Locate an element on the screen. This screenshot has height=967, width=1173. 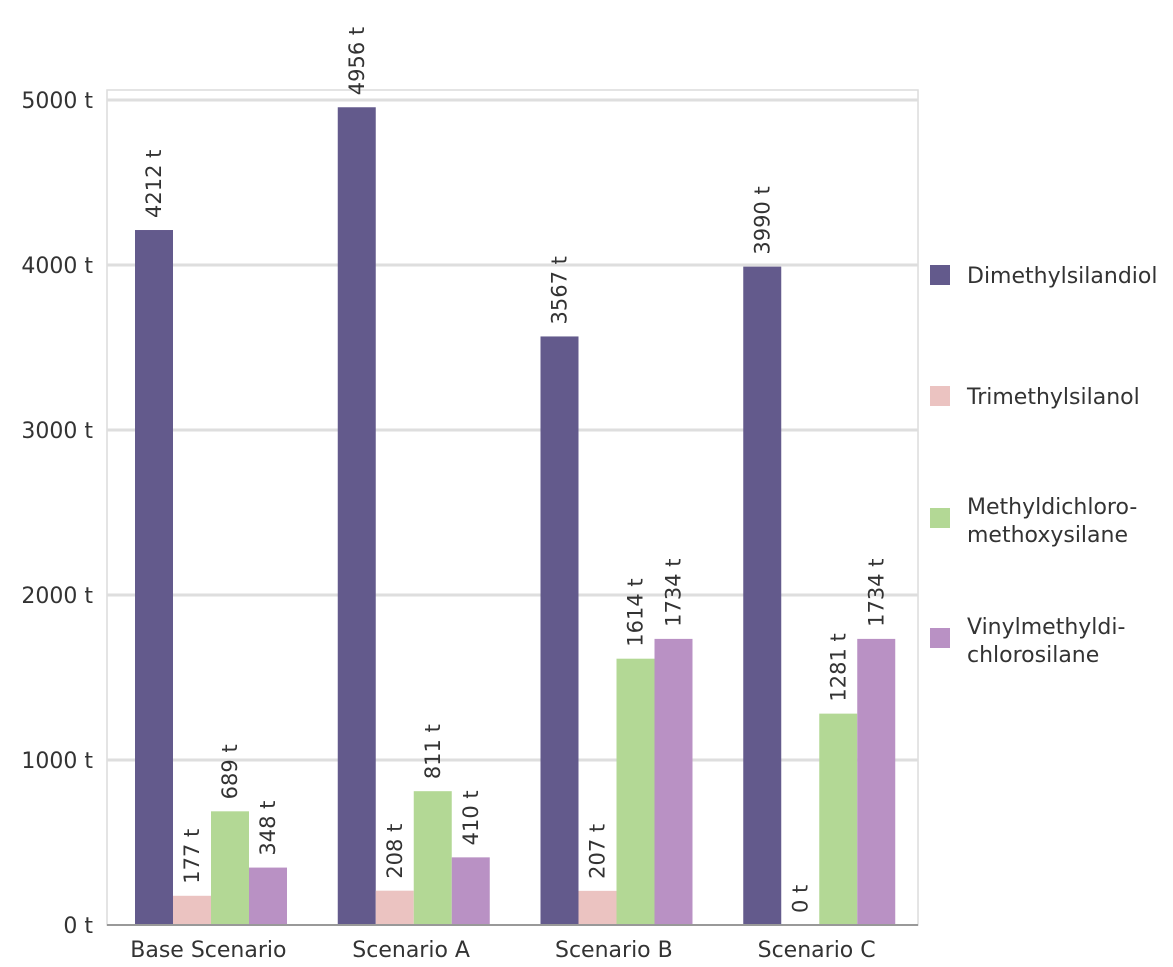
data-label: 208 t is located at coordinates (395, 851).